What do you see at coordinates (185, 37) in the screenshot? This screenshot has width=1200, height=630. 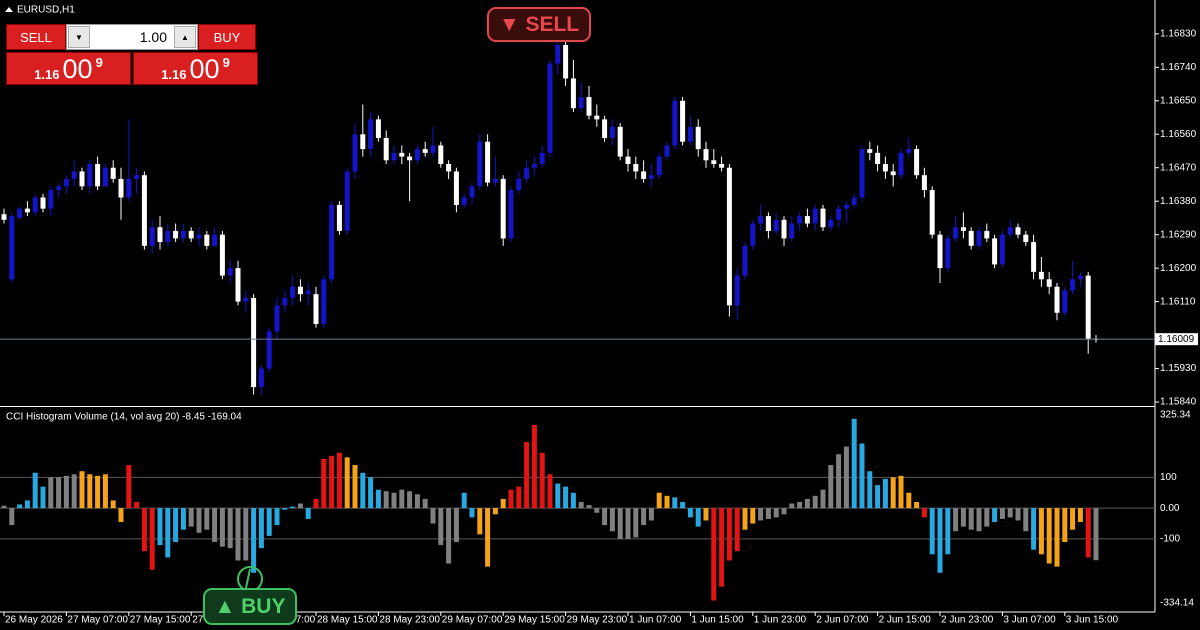 I see `increase-lot: ▲` at bounding box center [185, 37].